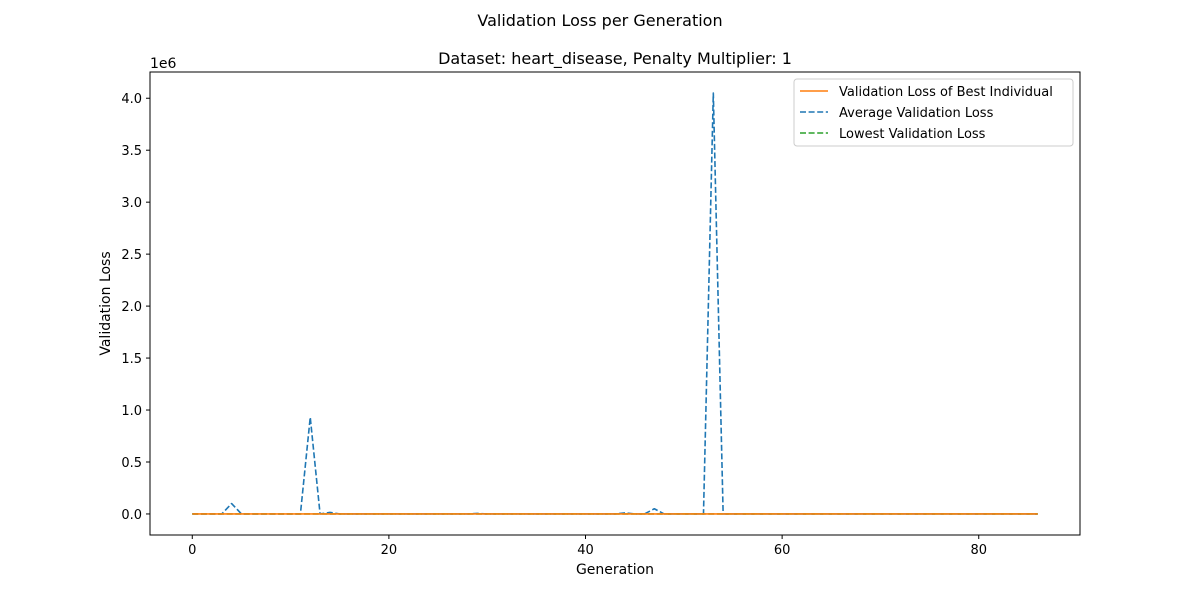 The height and width of the screenshot is (600, 1200). Describe the element at coordinates (131, 203) in the screenshot. I see `y-tick-label: 3.0` at that location.